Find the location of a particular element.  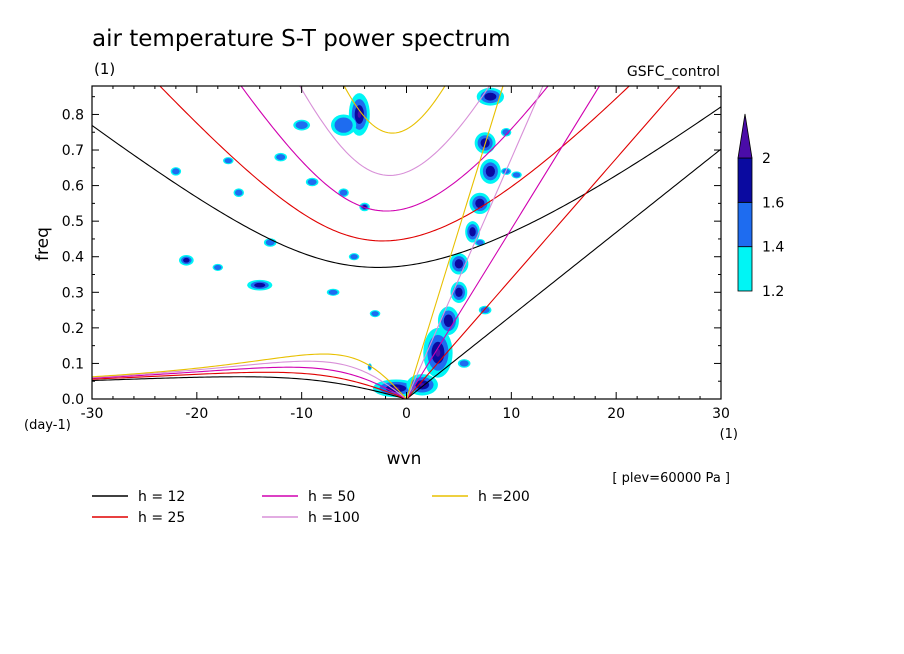

x-axis-label: wvn is located at coordinates (404, 459).